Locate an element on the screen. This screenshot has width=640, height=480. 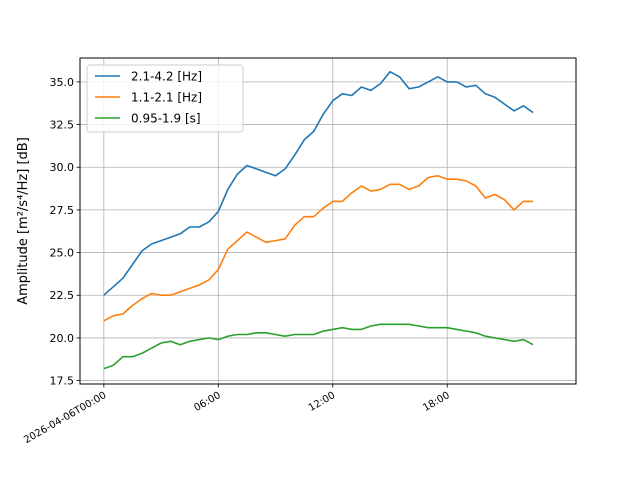
legend: 2.1-4.2 [Hz] 1.1-2.1 [Hz] 0.95-1.9 [s] is located at coordinates (165, 98).